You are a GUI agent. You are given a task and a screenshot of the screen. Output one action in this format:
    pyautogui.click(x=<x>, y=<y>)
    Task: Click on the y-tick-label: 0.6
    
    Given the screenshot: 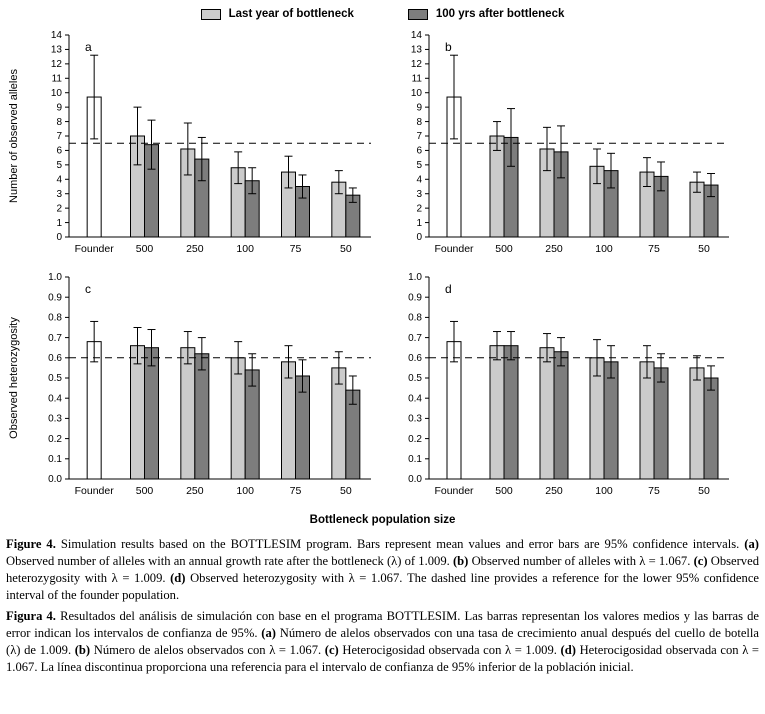 What is the action you would take?
    pyautogui.click(x=415, y=358)
    